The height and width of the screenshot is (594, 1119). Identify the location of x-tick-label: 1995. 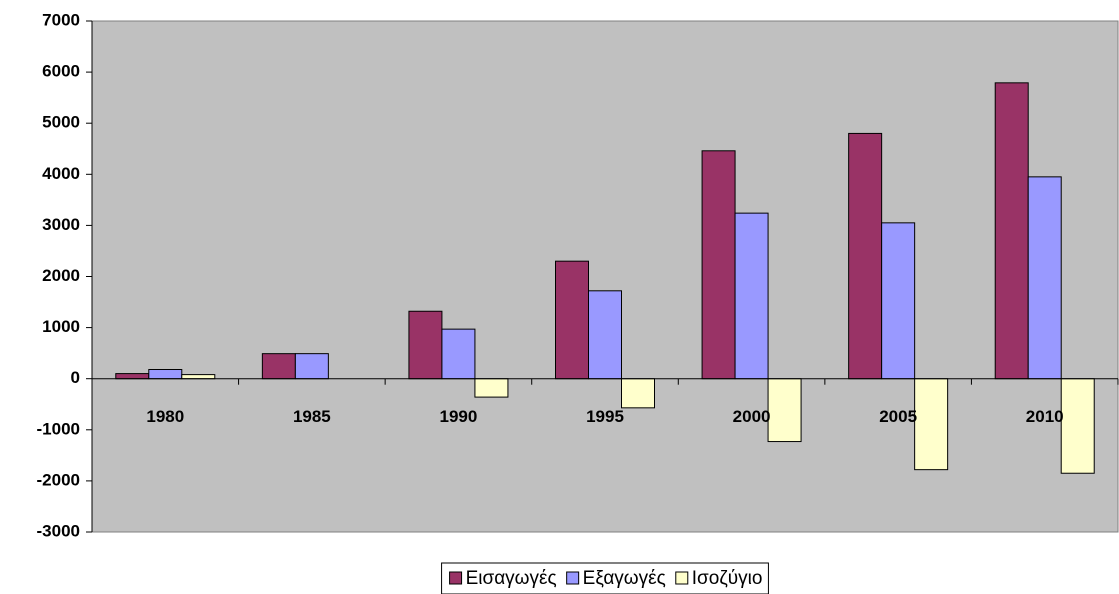
(605, 416).